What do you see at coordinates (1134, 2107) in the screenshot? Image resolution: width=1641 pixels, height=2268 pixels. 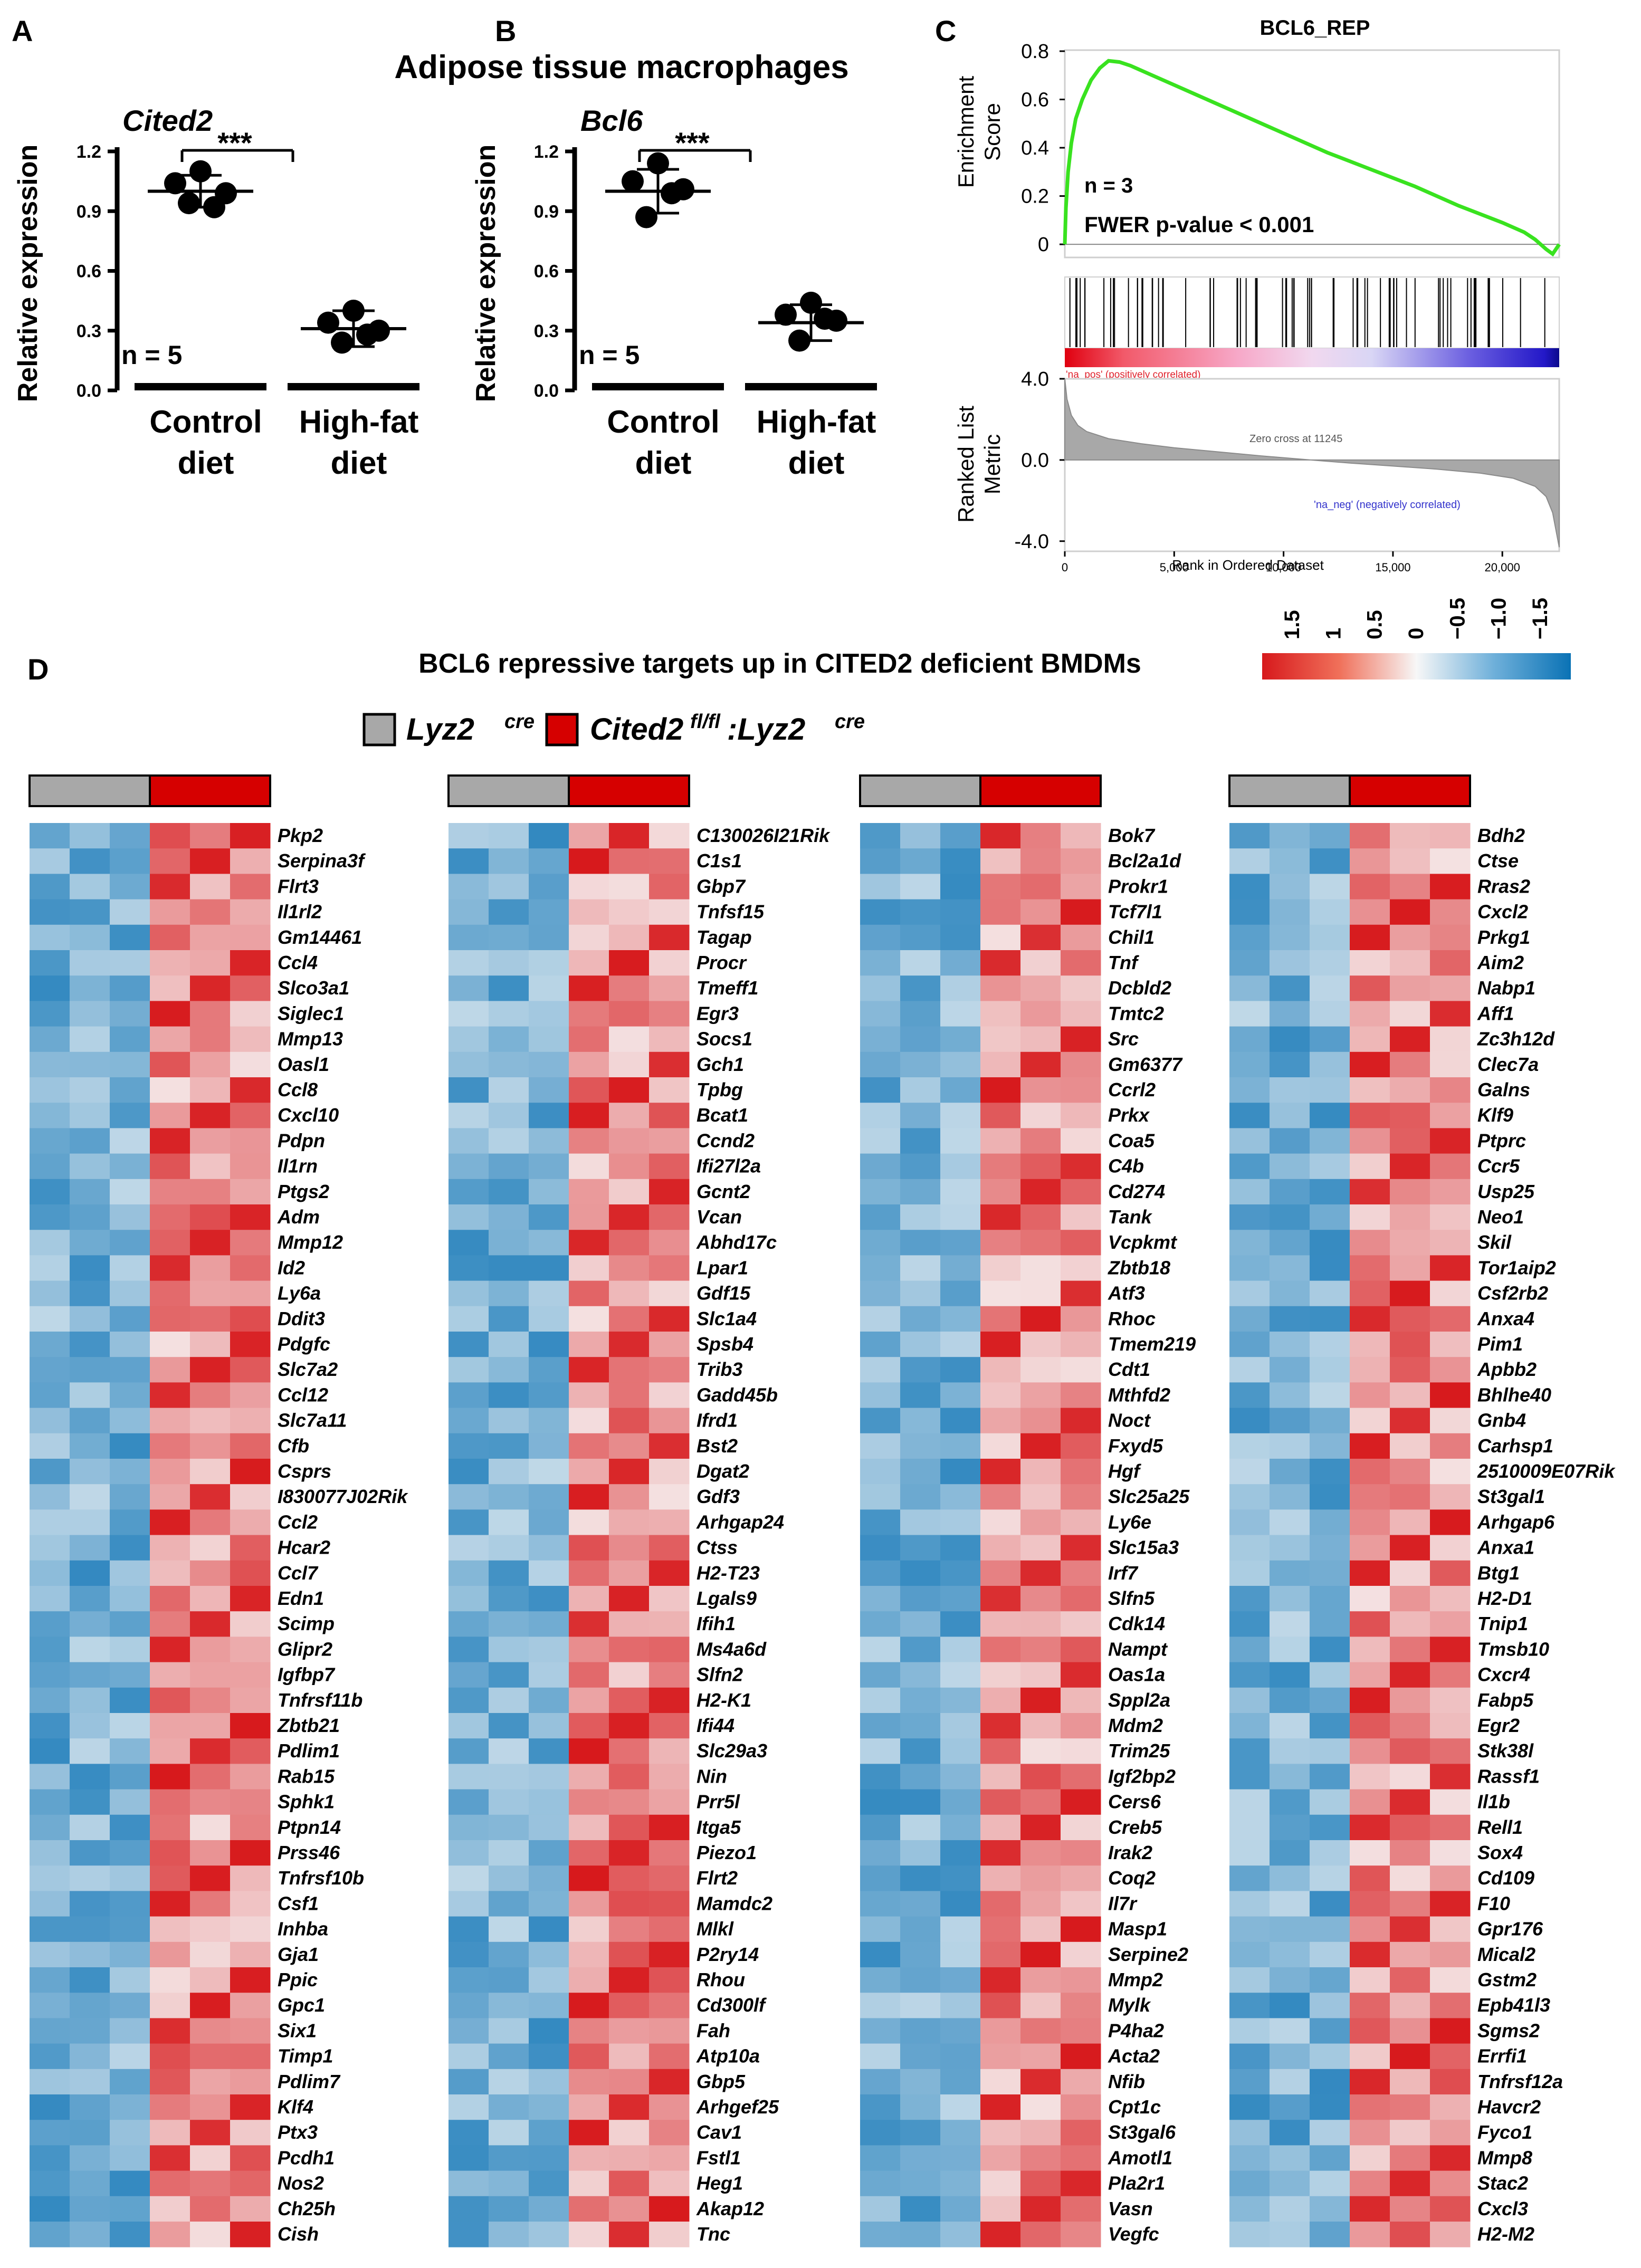 I see `gene-label: Cpt1c` at bounding box center [1134, 2107].